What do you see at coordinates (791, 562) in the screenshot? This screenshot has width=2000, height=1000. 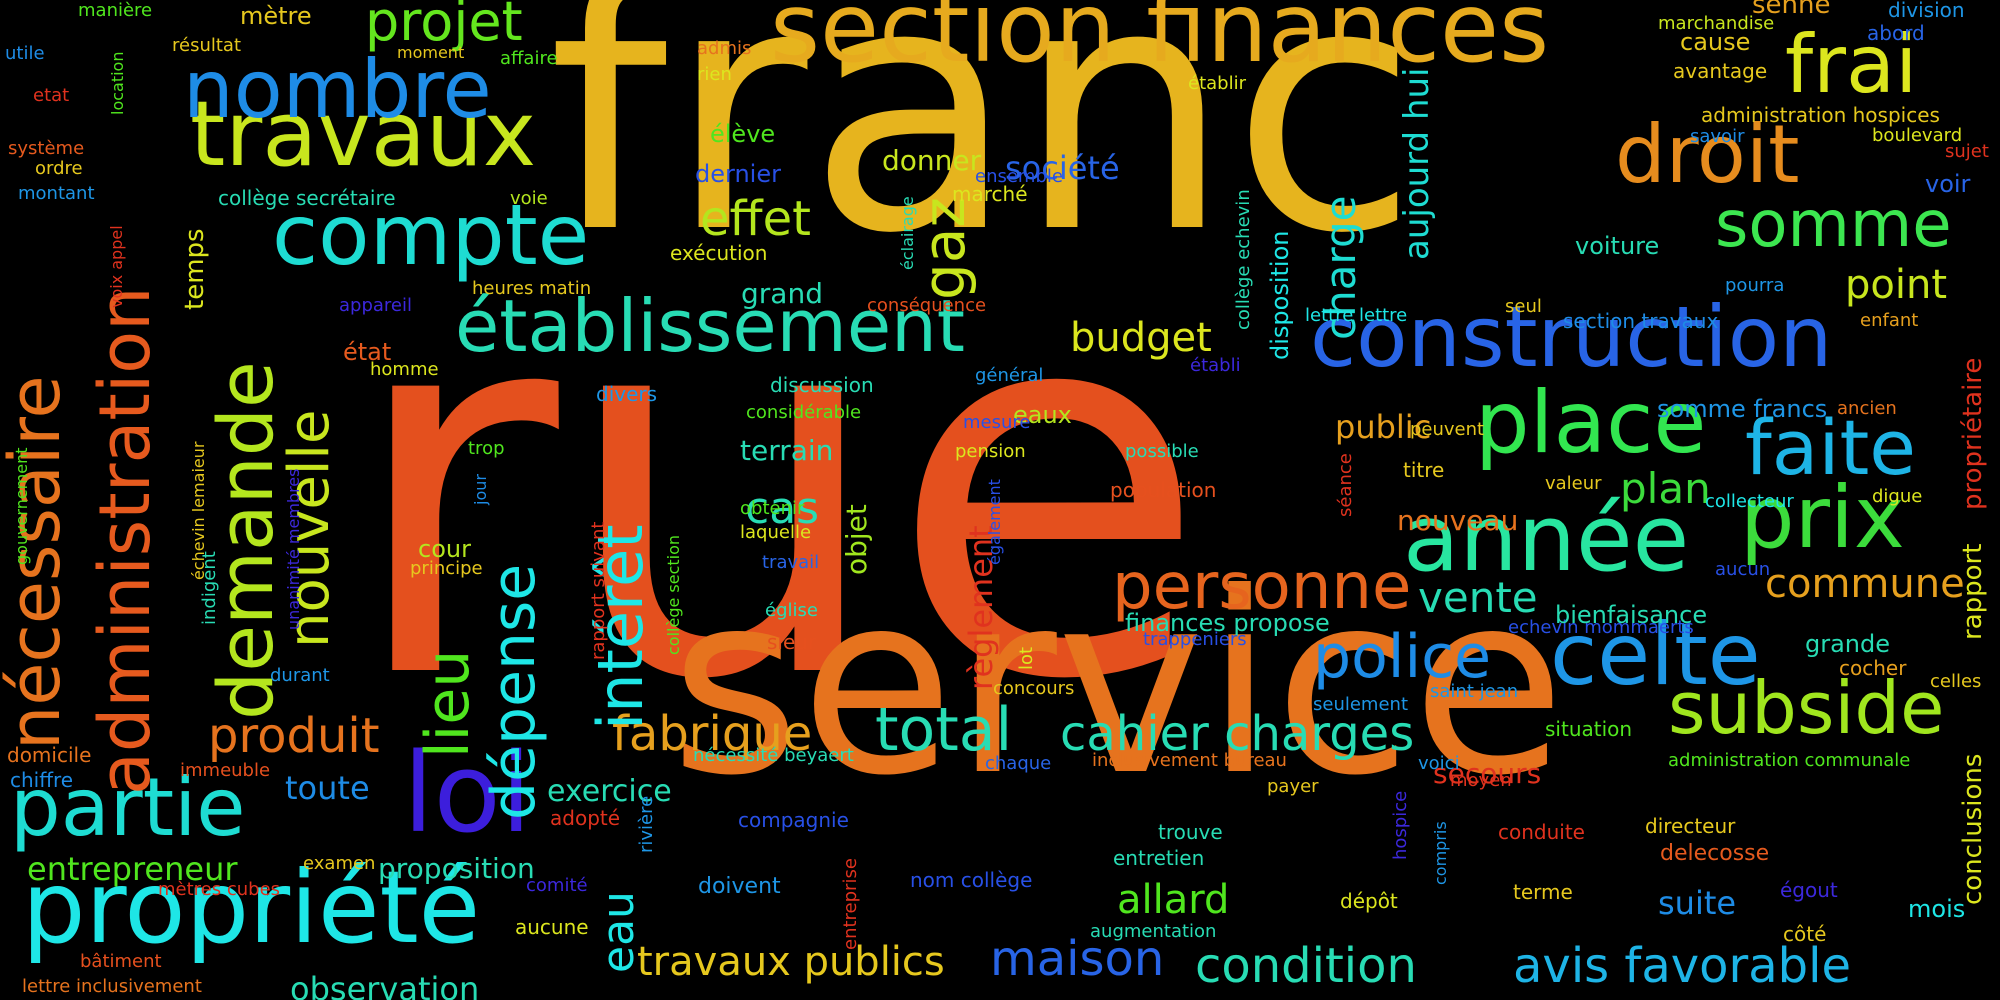 I see `word-travail: travail` at bounding box center [791, 562].